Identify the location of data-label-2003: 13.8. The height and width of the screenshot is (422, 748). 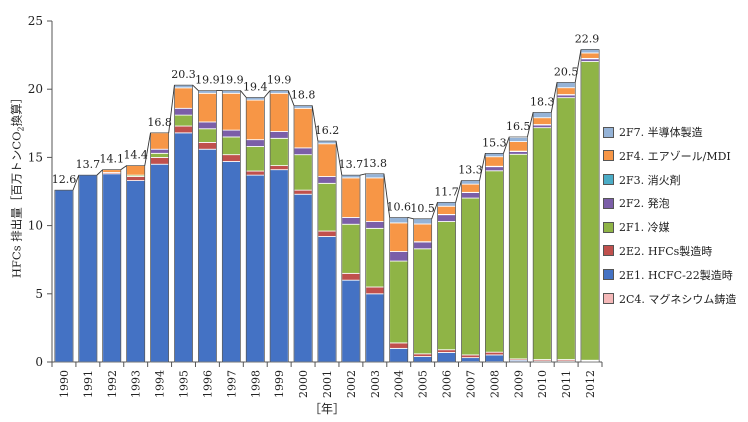
(375, 163).